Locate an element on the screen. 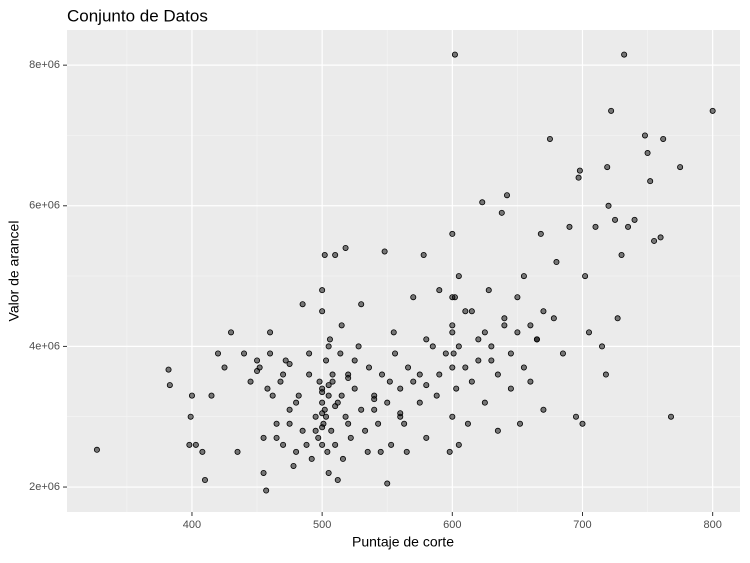 This screenshot has height=563, width=750. x-tick-label: 600 is located at coordinates (452, 525).